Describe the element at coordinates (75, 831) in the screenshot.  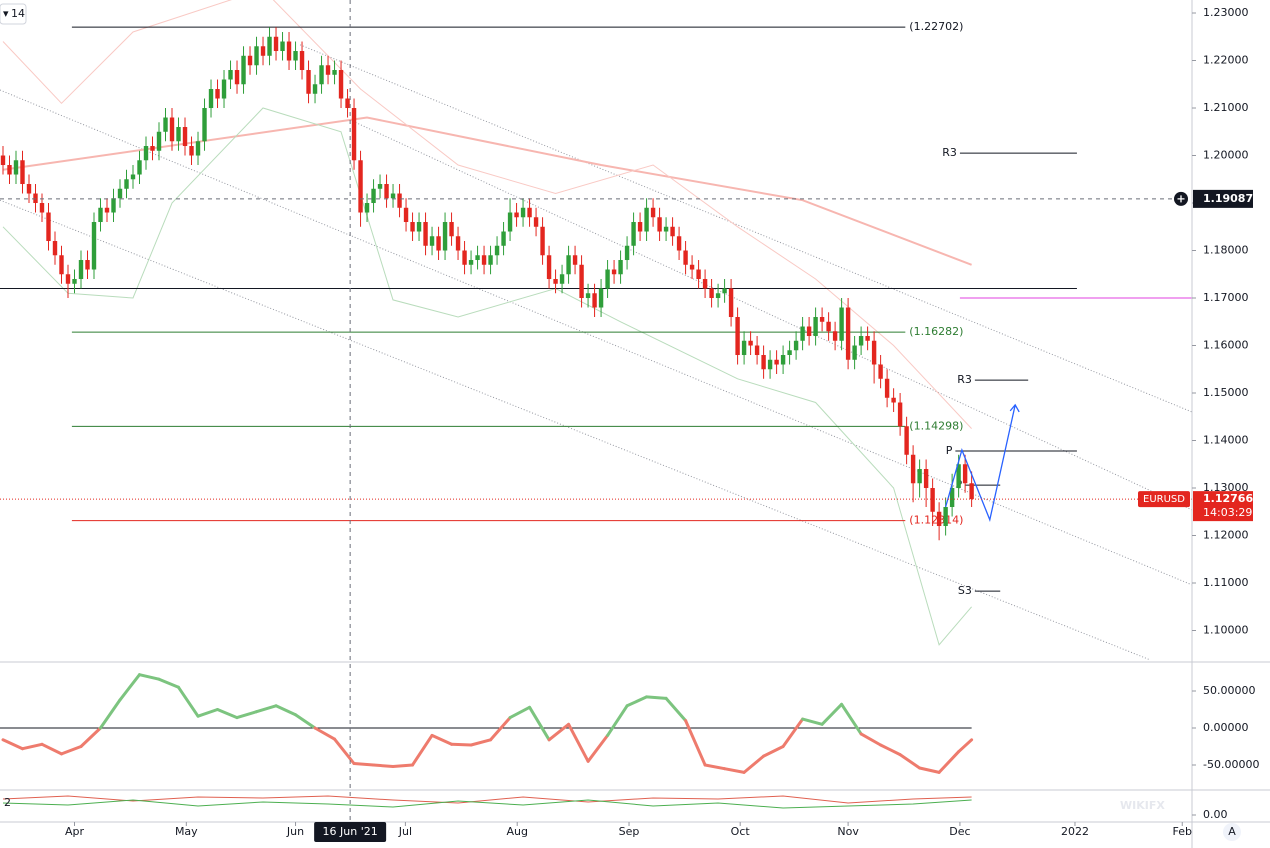
I see `x-tick-label: Apr` at that location.